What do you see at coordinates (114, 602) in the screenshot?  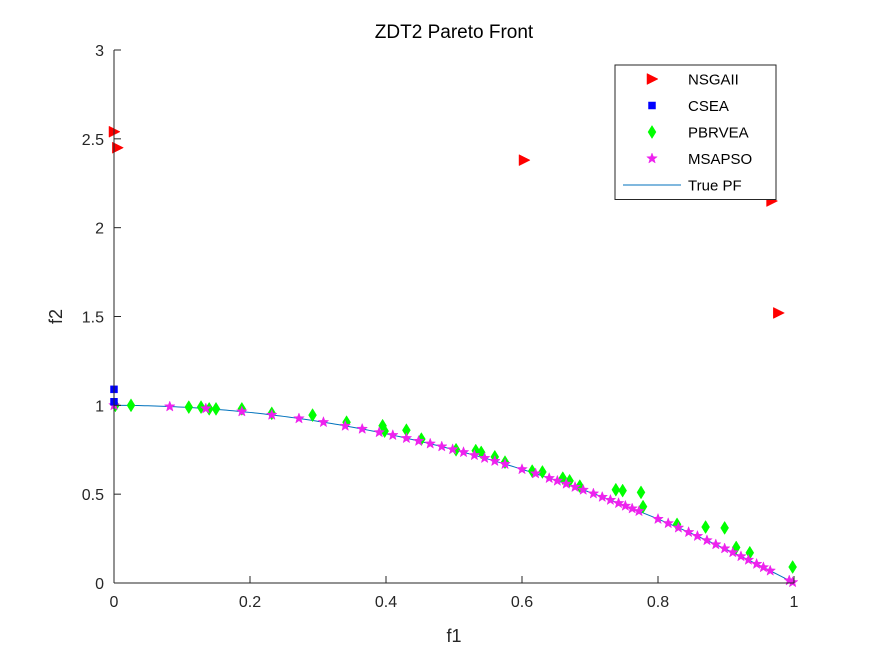 I see `x-tick-label: 0` at bounding box center [114, 602].